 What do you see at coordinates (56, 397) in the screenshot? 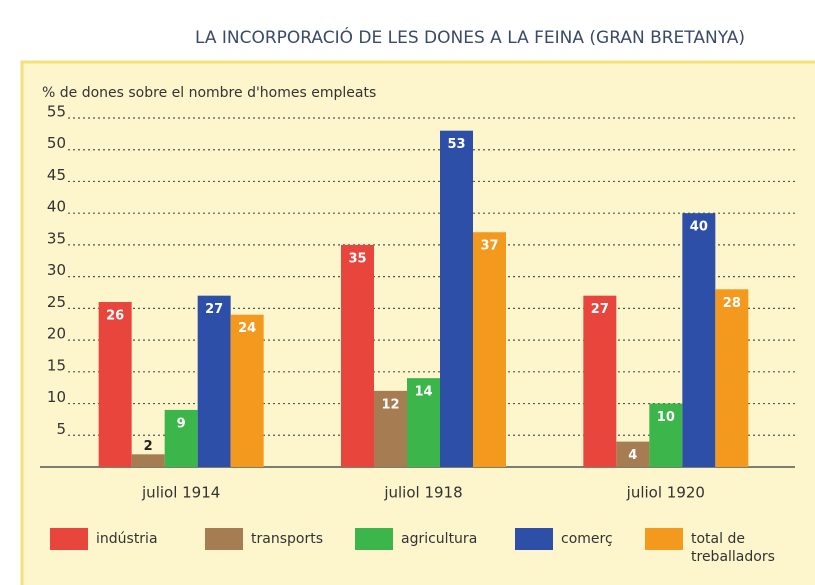
I see `y-tick-label: 10` at bounding box center [56, 397].